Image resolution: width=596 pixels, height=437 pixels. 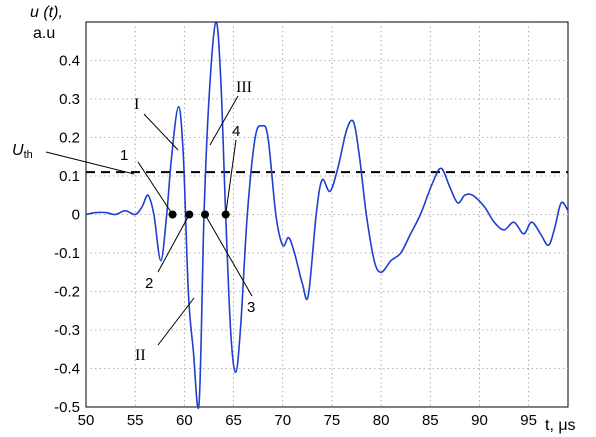 What do you see at coordinates (69, 99) in the screenshot?
I see `y-tick-label: 0.3` at bounding box center [69, 99].